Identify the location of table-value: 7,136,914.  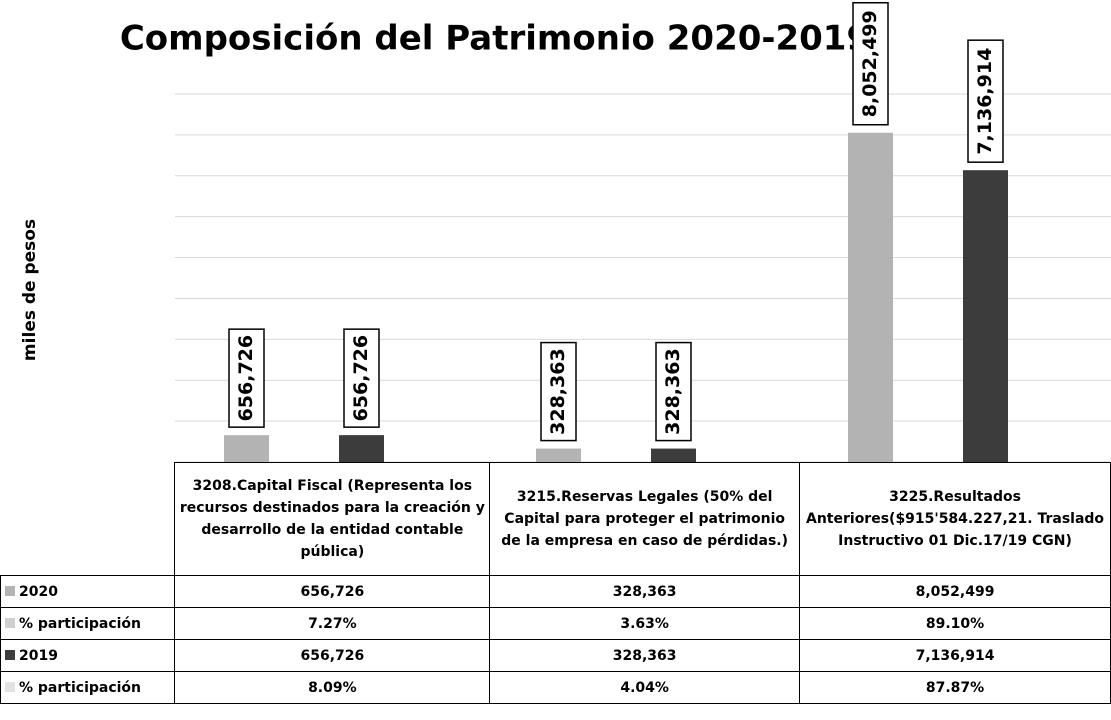
(955, 655).